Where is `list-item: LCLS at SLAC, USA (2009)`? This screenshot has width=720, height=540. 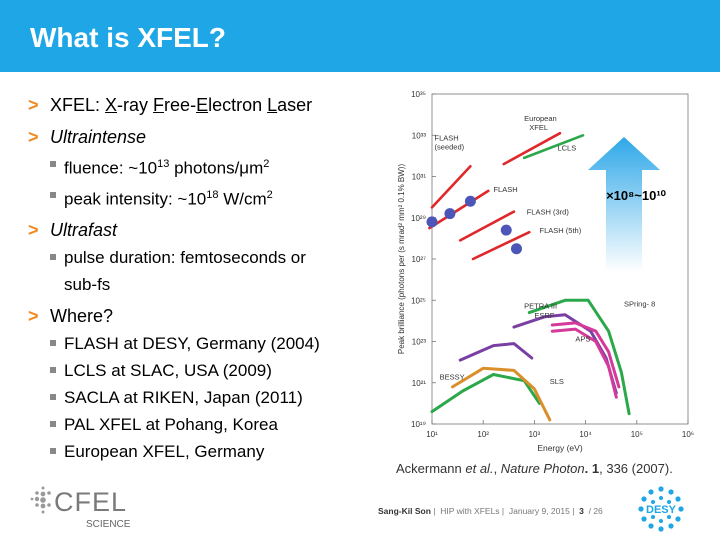
list-item: LCLS at SLAC, USA (2009) is located at coordinates (214, 370).